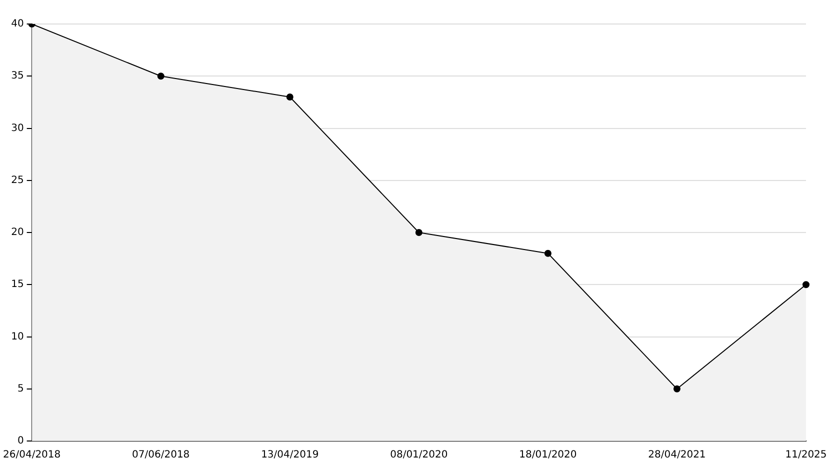  I want to click on x-tick-label: 07/06/2018, so click(161, 455).